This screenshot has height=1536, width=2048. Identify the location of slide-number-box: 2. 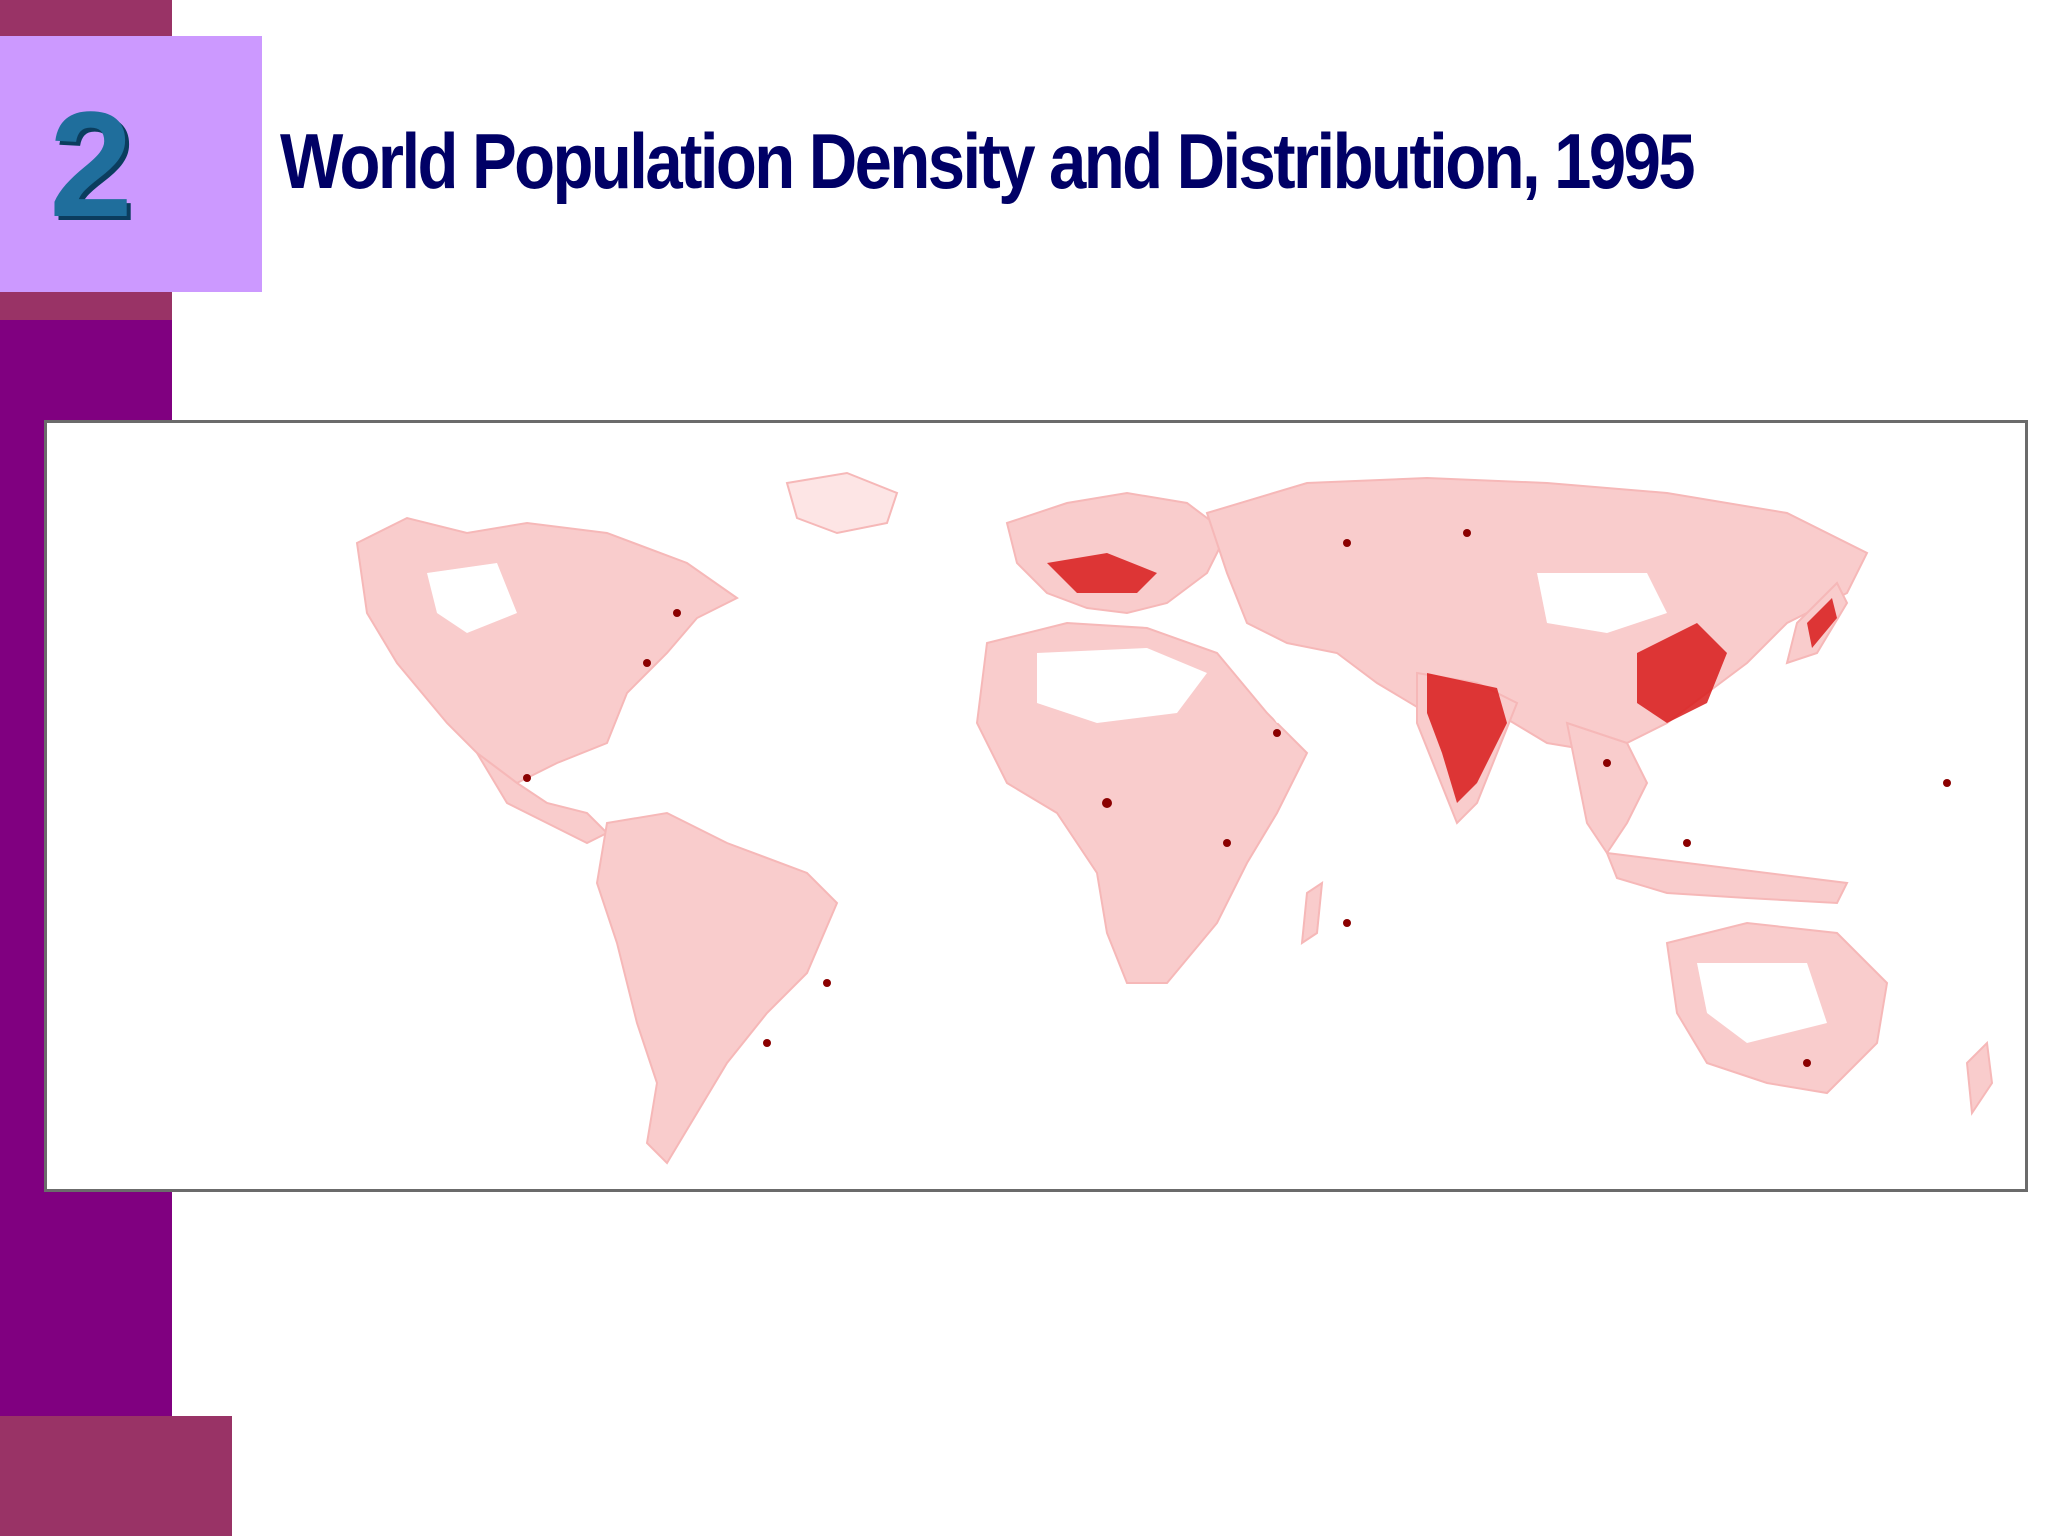
(131, 164).